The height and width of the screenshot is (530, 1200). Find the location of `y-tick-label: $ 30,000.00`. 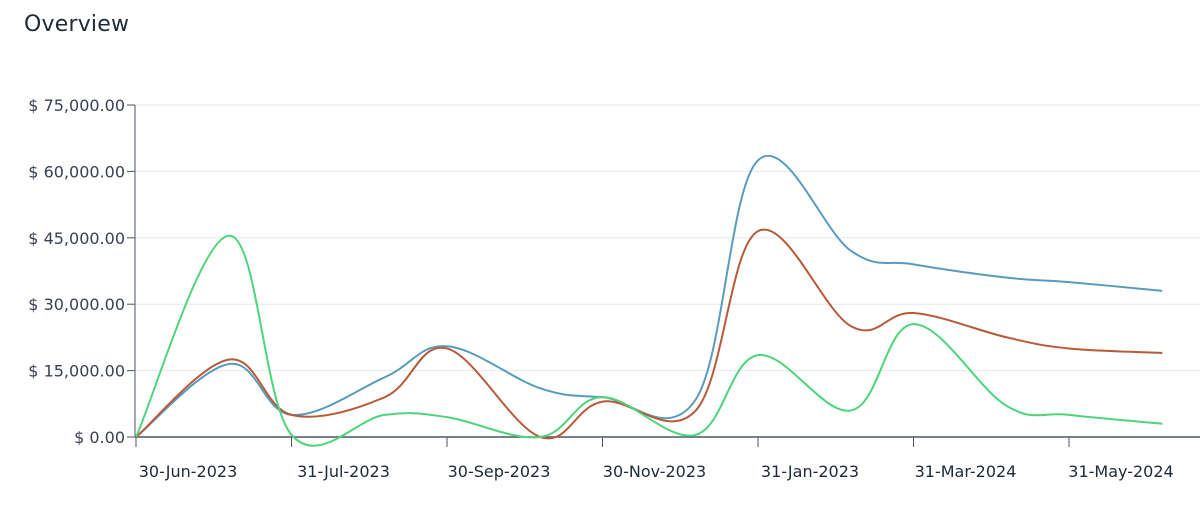

y-tick-label: $ 30,000.00 is located at coordinates (76, 304).